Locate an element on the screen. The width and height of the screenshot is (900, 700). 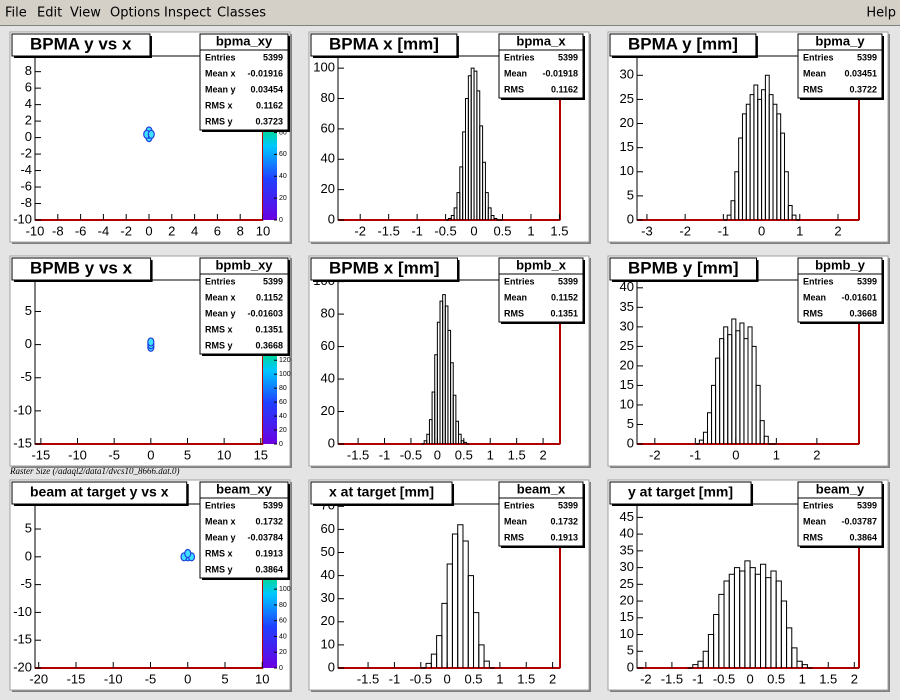
stats-value: 0.1351 is located at coordinates (564, 313).